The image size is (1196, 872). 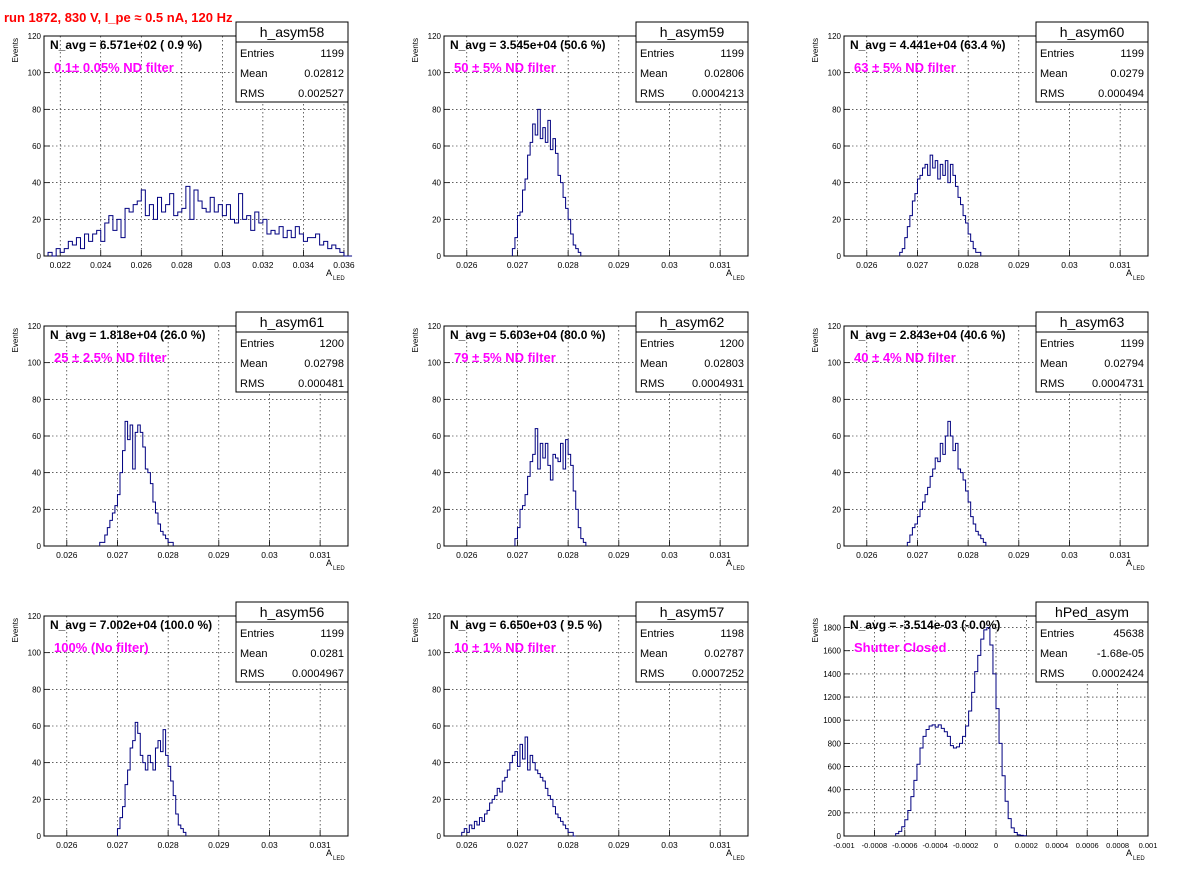 What do you see at coordinates (505, 357) in the screenshot?
I see `filter-annotation: 79 ± 5% ND filter` at bounding box center [505, 357].